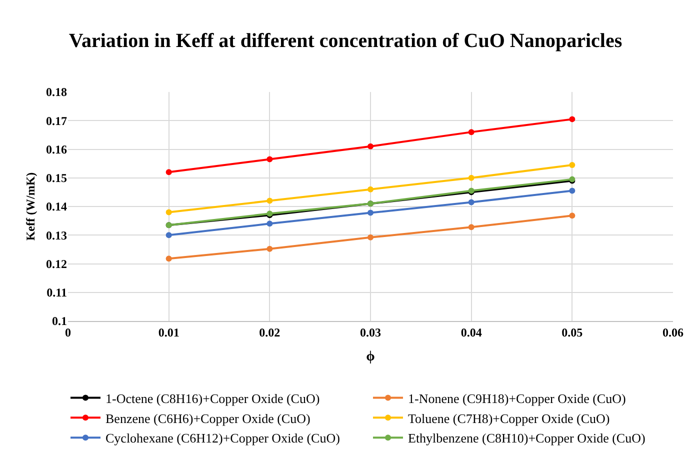  What do you see at coordinates (509, 418) in the screenshot?
I see `legend-label: Toluene (C7H8)+Copper Oxide (CuO)` at bounding box center [509, 418].